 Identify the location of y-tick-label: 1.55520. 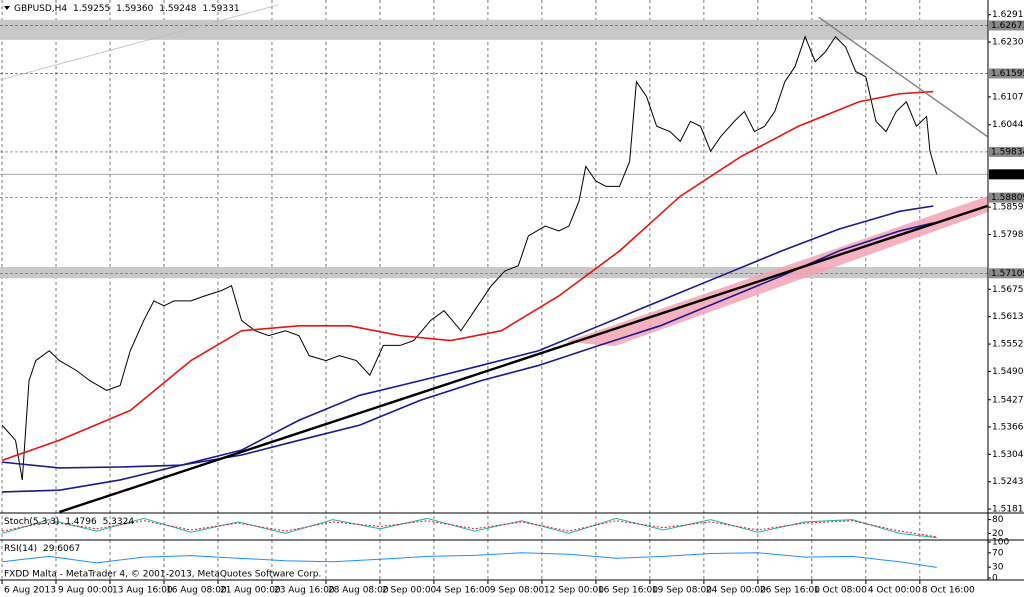
(1008, 345).